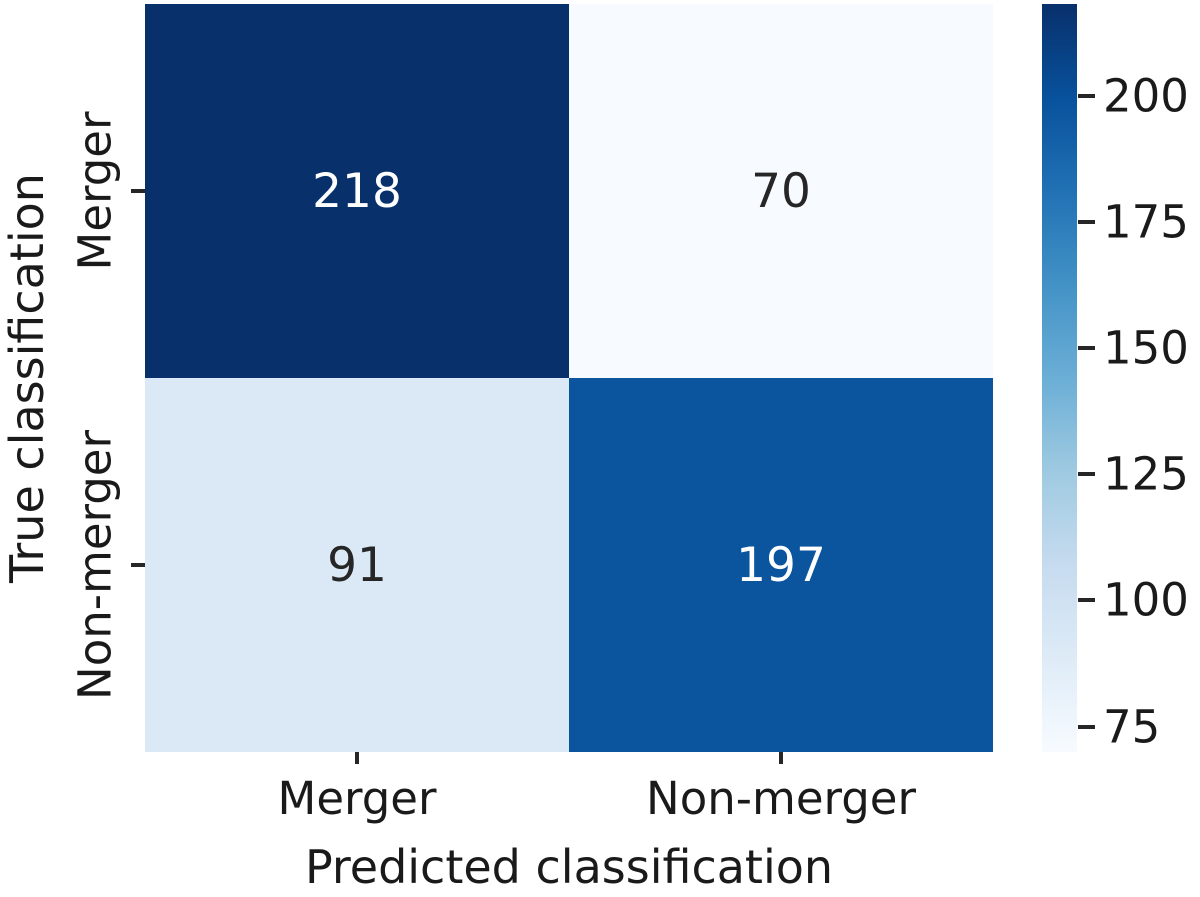  Describe the element at coordinates (1059, 378) in the screenshot. I see `colorbar-gradient` at that location.